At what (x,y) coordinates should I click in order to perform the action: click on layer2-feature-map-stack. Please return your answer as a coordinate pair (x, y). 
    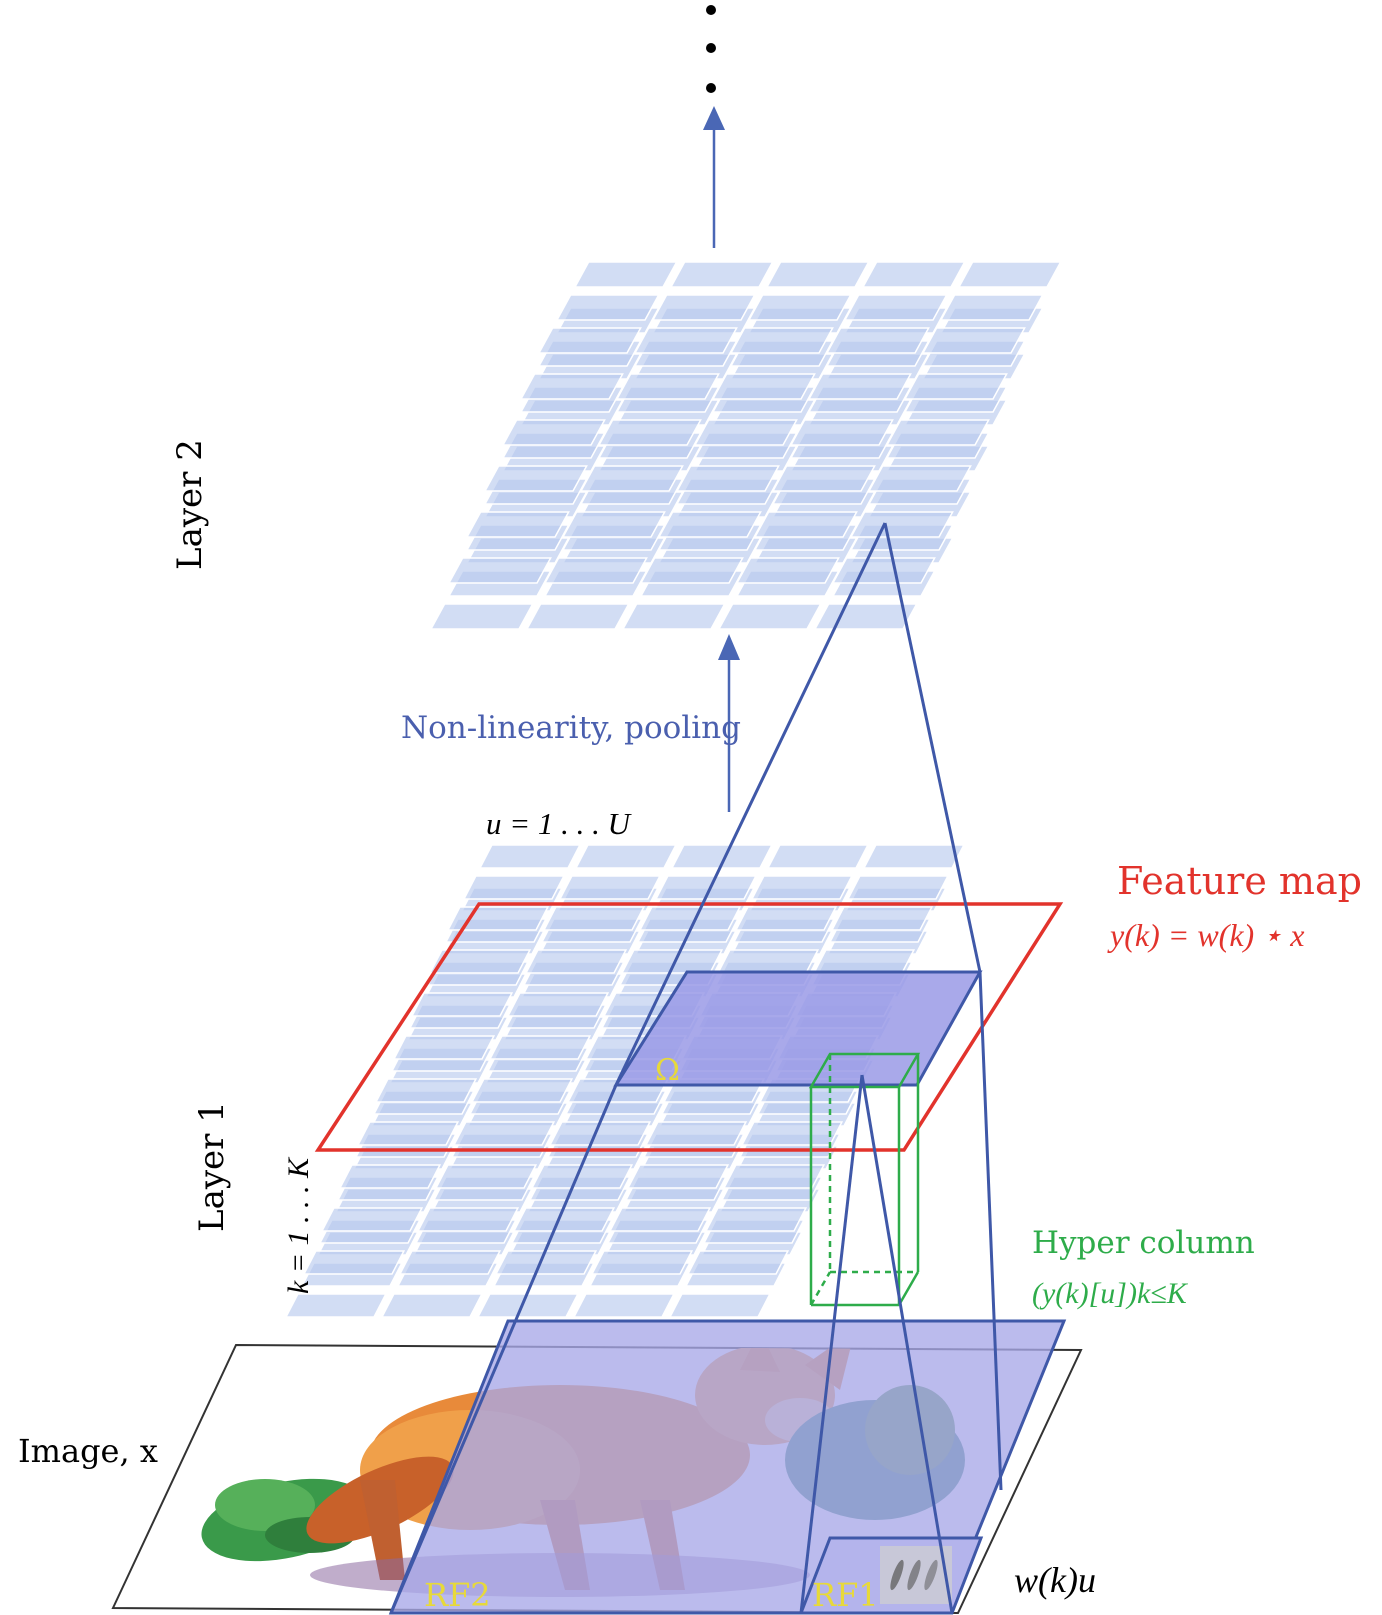
    Looking at the image, I should click on (745, 445).